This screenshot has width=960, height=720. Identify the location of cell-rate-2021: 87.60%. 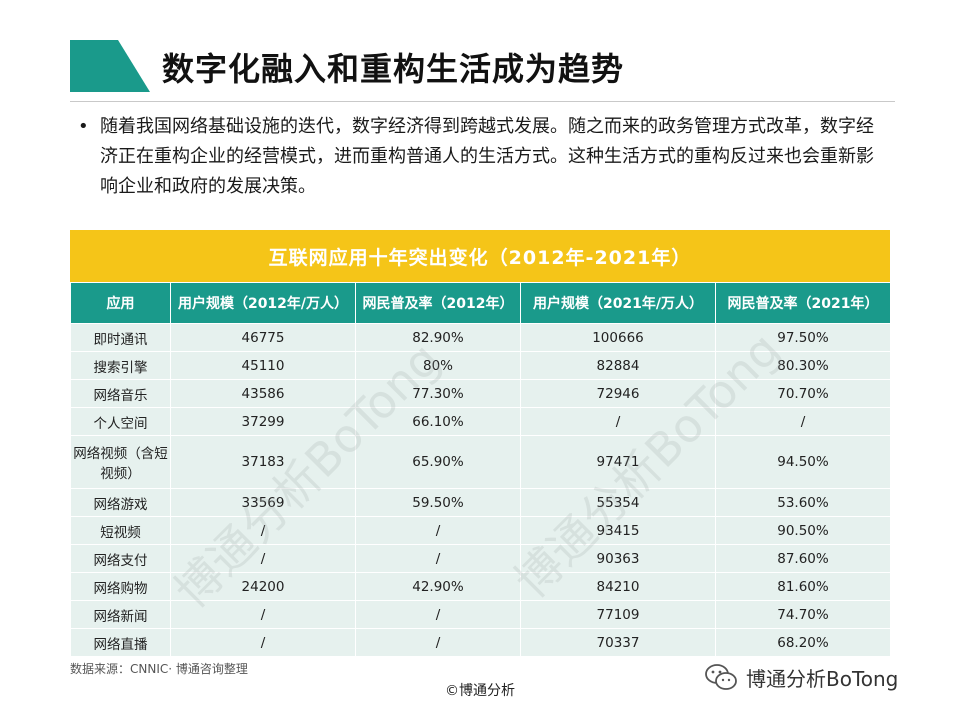
(803, 558).